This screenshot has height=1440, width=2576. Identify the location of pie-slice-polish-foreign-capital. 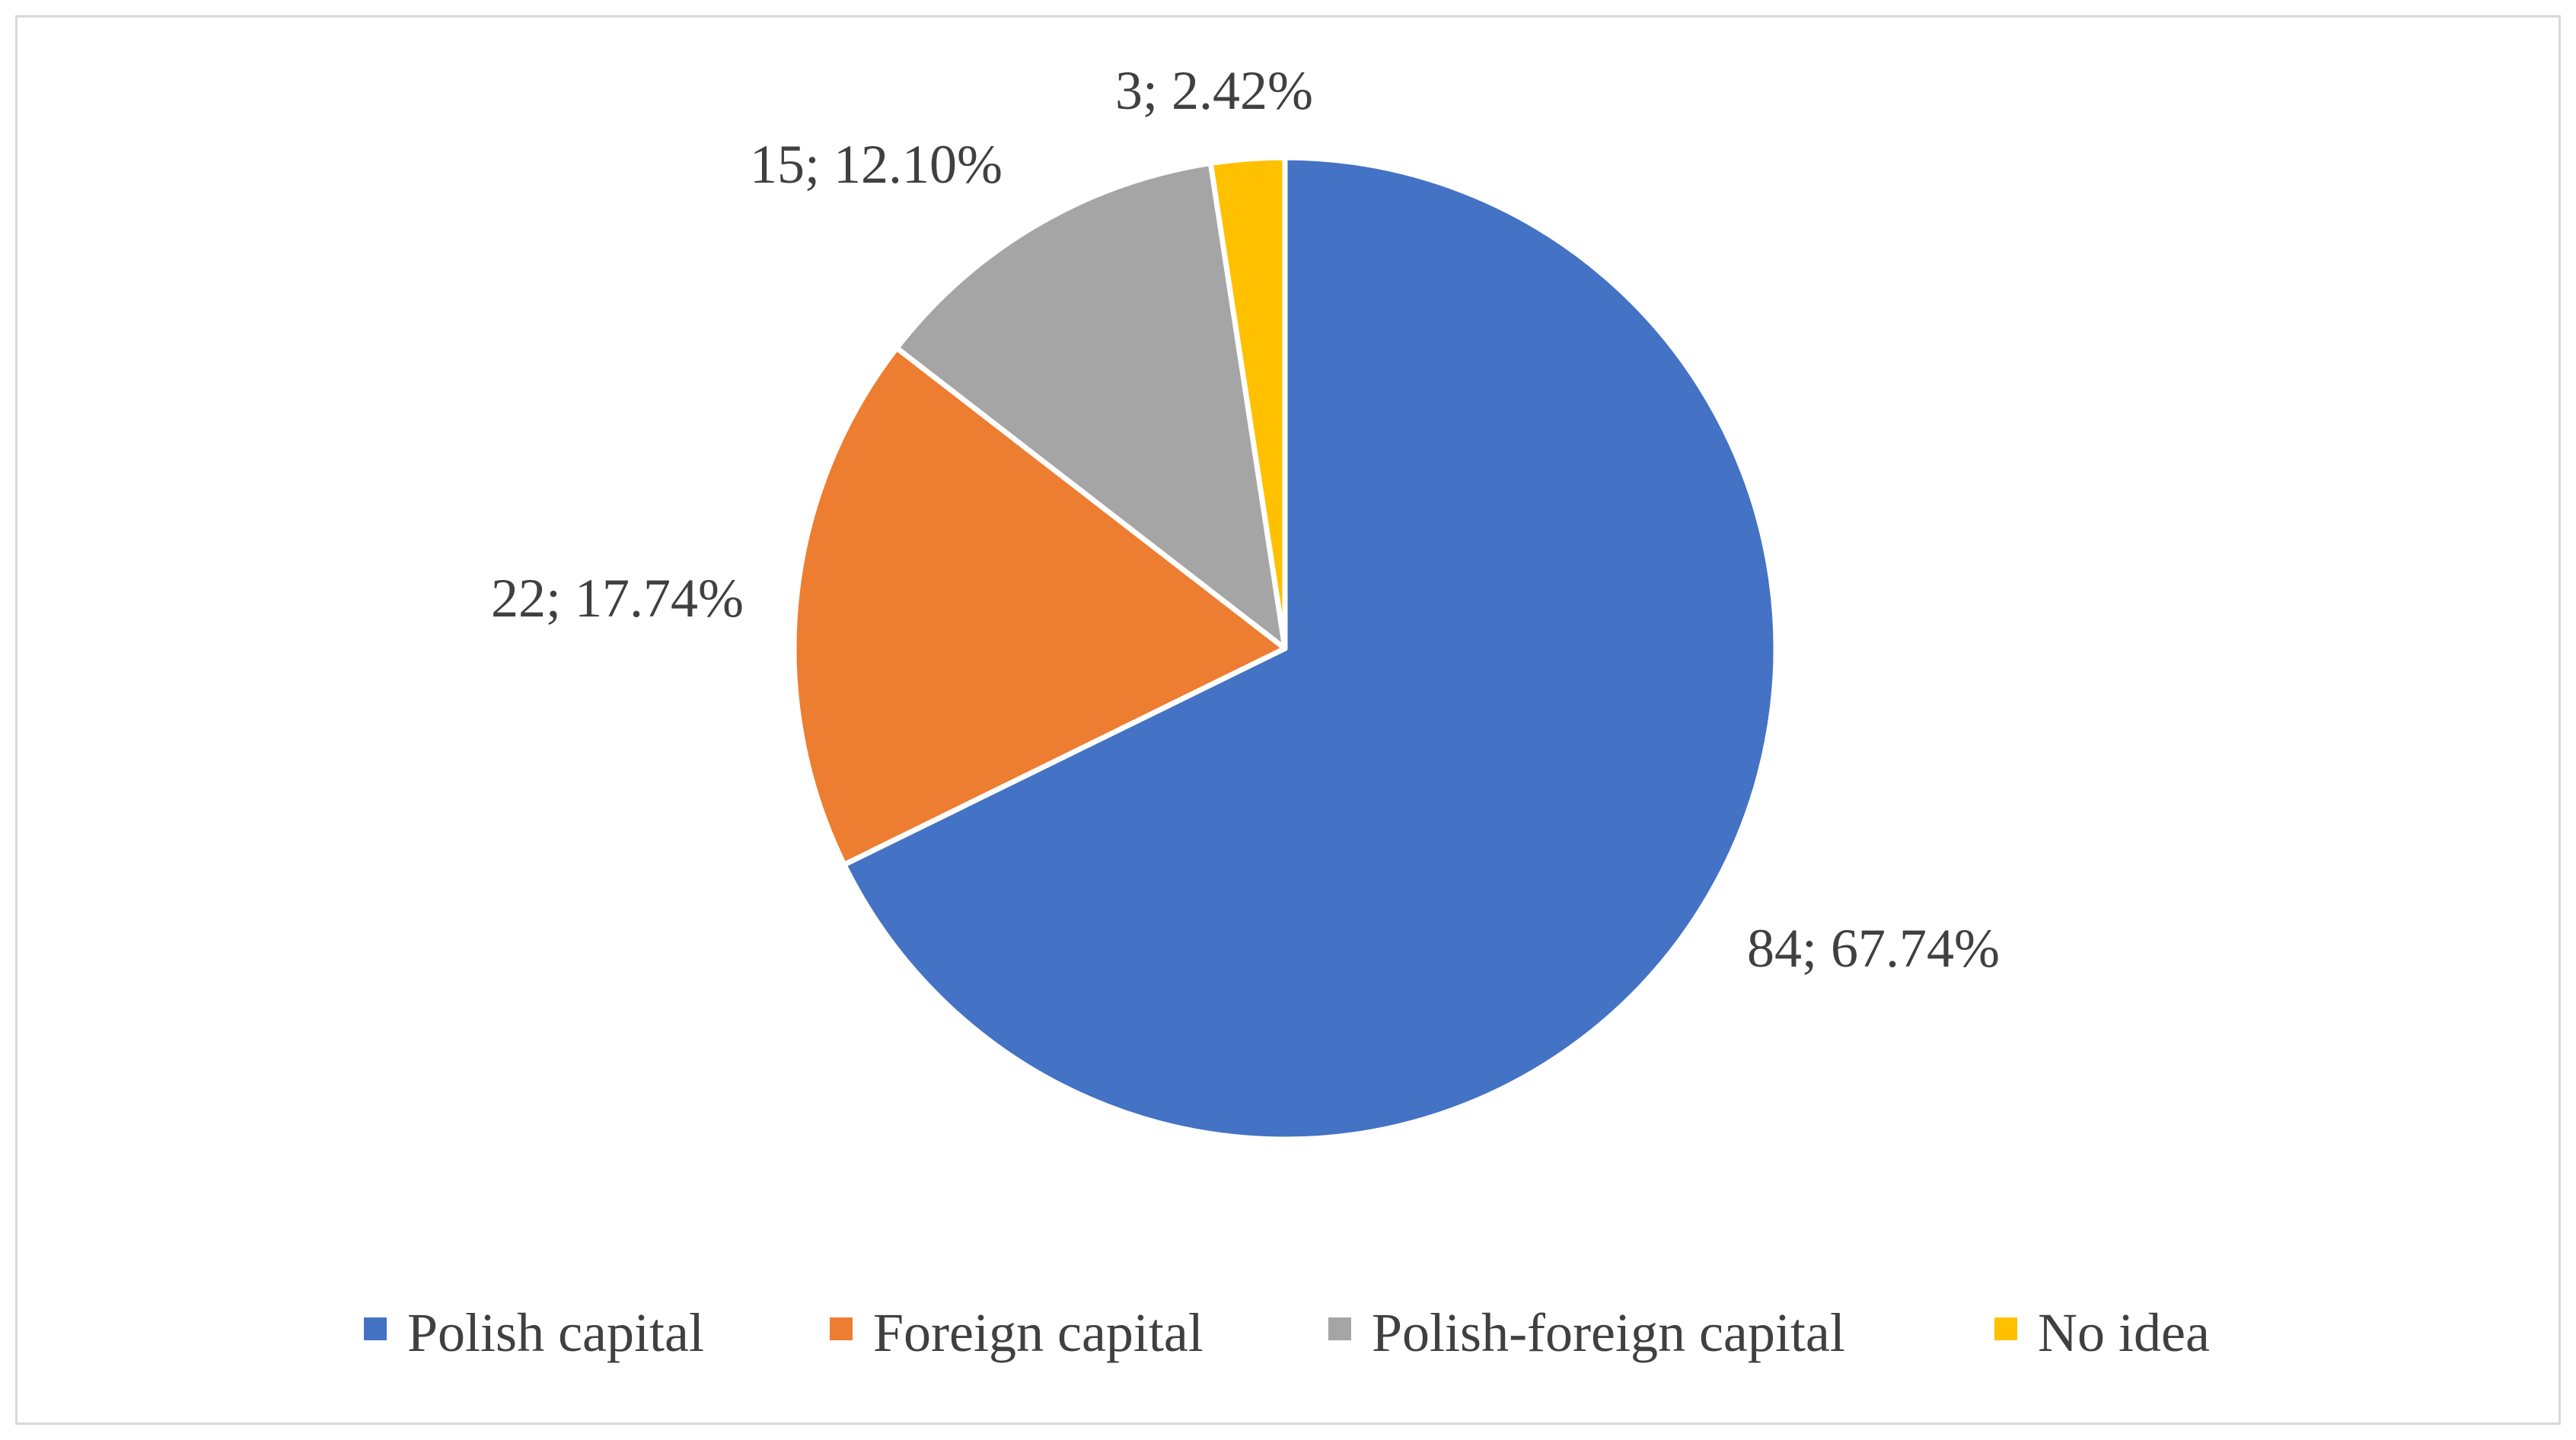
(1091, 406).